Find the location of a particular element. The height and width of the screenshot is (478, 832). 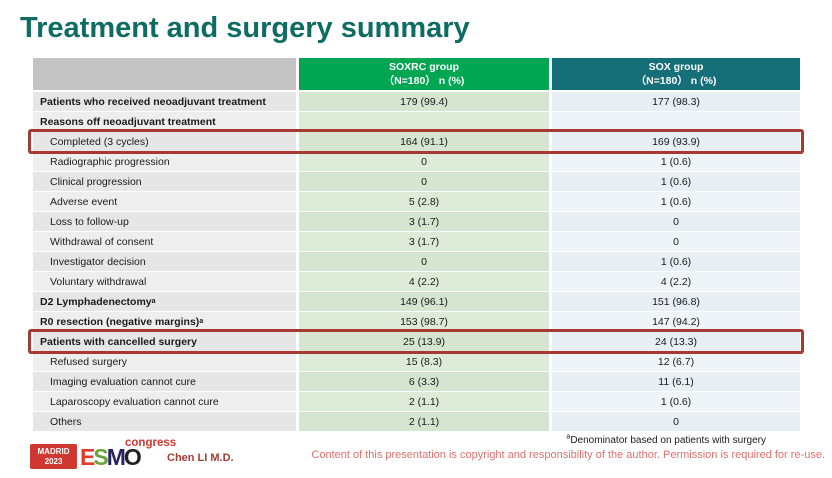

row-label: Refused surgery is located at coordinates (164, 361).